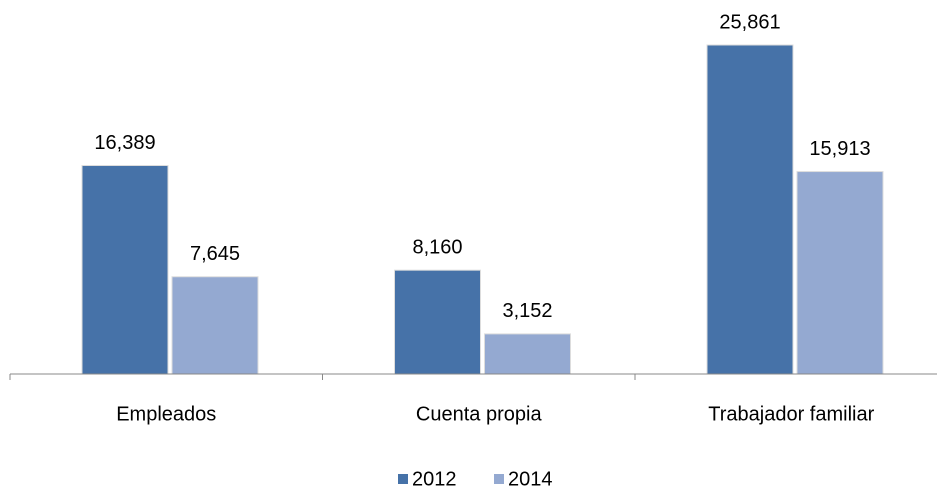 This screenshot has width=937, height=492. I want to click on legend-label: 2012, so click(434, 479).